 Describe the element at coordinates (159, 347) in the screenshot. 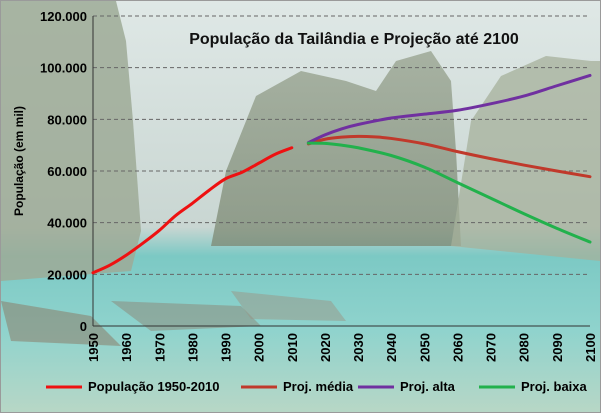

I see `x-tick-label: 1970` at that location.